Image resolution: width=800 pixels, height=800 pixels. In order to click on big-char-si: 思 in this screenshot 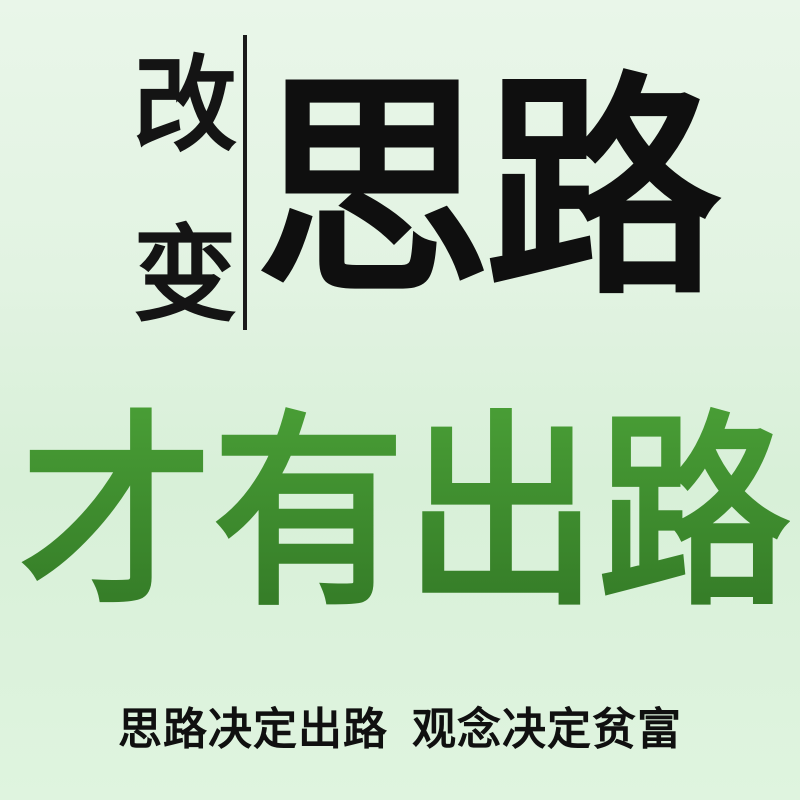, I will do `click(373, 189)`.